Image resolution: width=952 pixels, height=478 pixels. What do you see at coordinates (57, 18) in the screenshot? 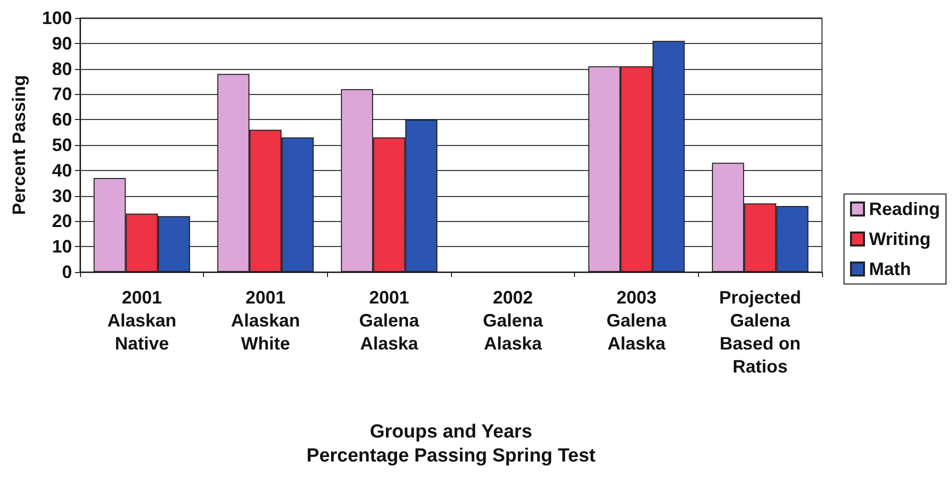
I see `y-tick-label: 100` at bounding box center [57, 18].